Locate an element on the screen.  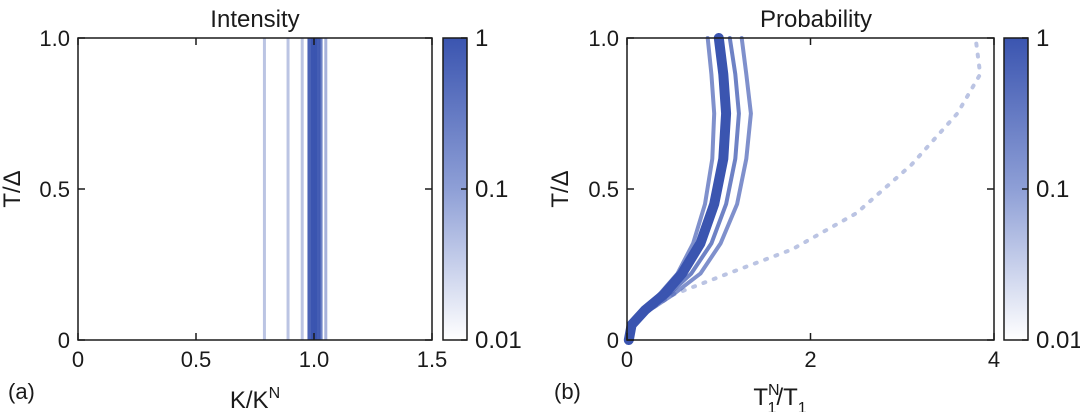
panel-b-ylabel: T/Δ is located at coordinates (560, 188).